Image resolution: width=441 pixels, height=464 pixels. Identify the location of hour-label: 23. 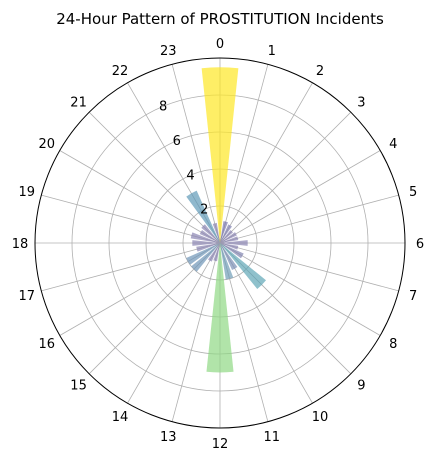
(168, 51).